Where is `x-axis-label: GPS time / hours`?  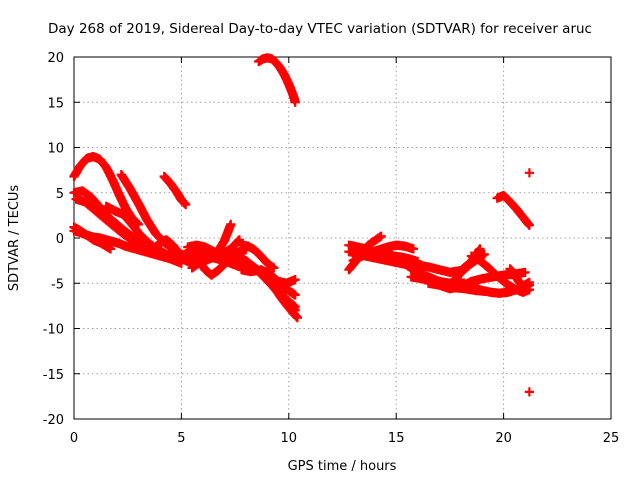
x-axis-label: GPS time / hours is located at coordinates (342, 466).